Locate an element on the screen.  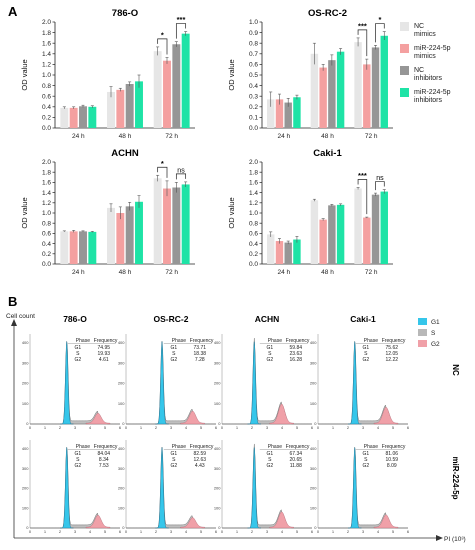
flow-column-title: ACHN is located at coordinates (267, 319).